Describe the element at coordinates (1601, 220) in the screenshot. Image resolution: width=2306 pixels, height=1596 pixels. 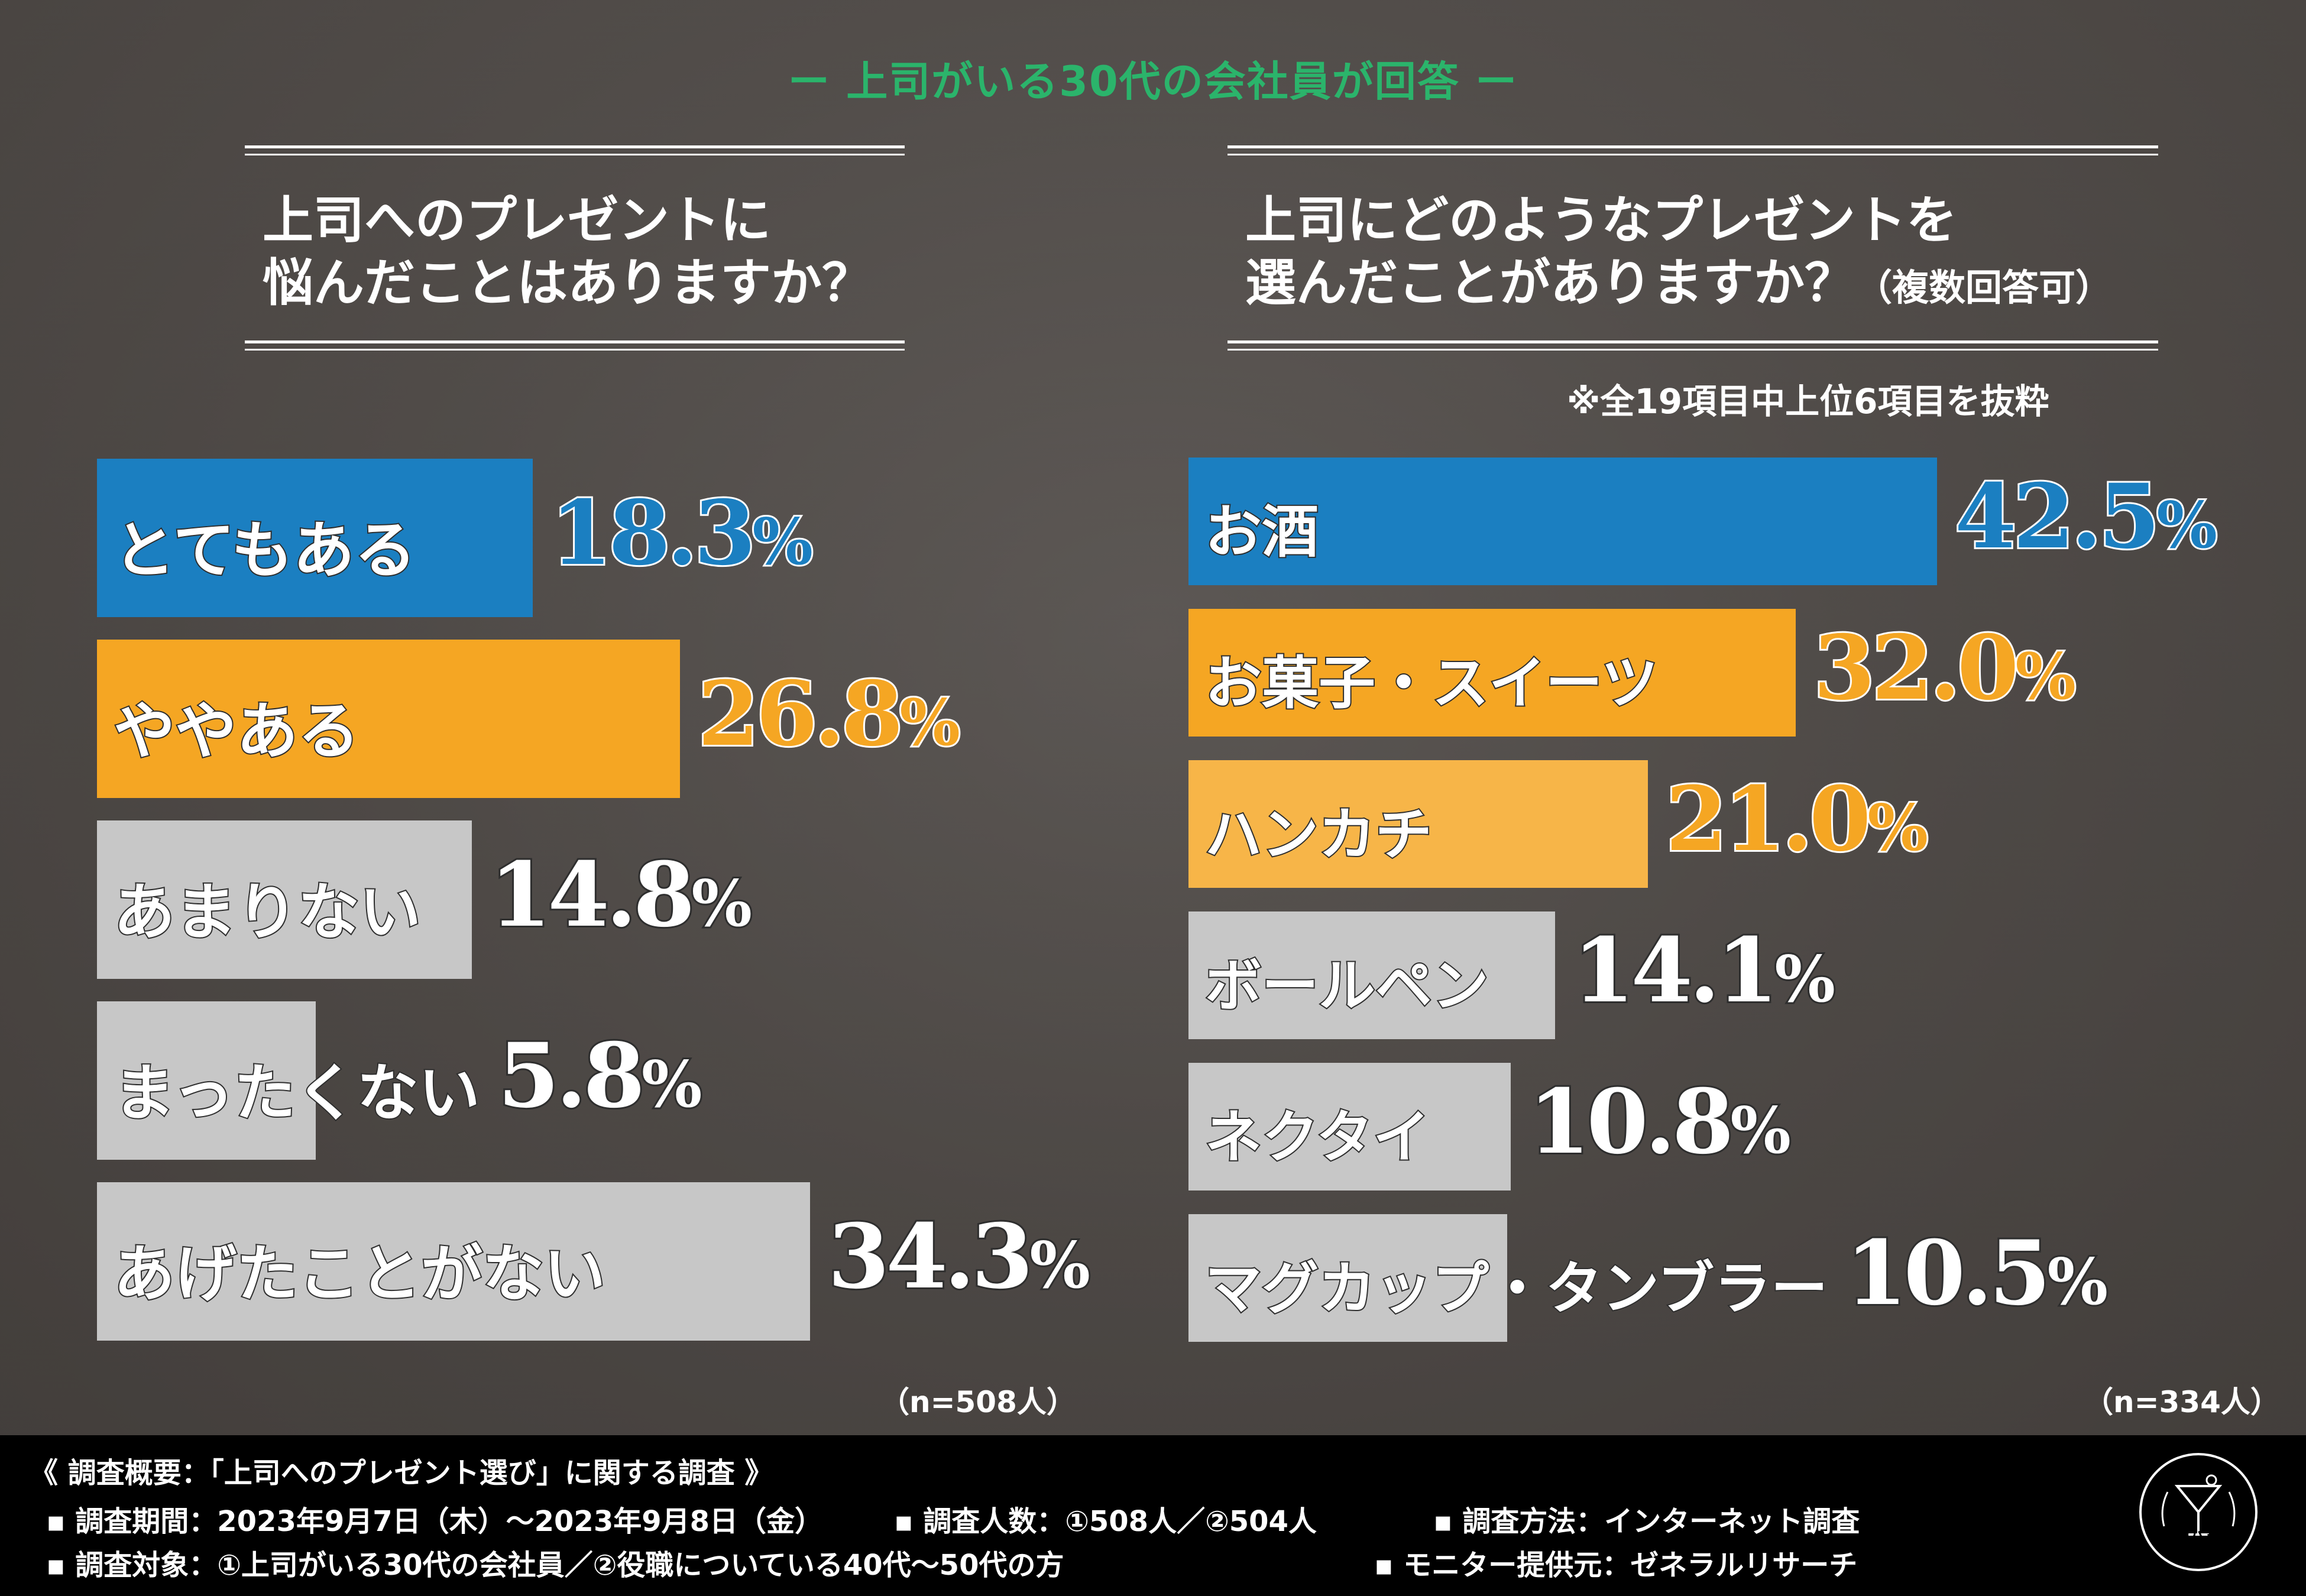
I see `question-line: 上司にどのようなプレゼントを` at that location.